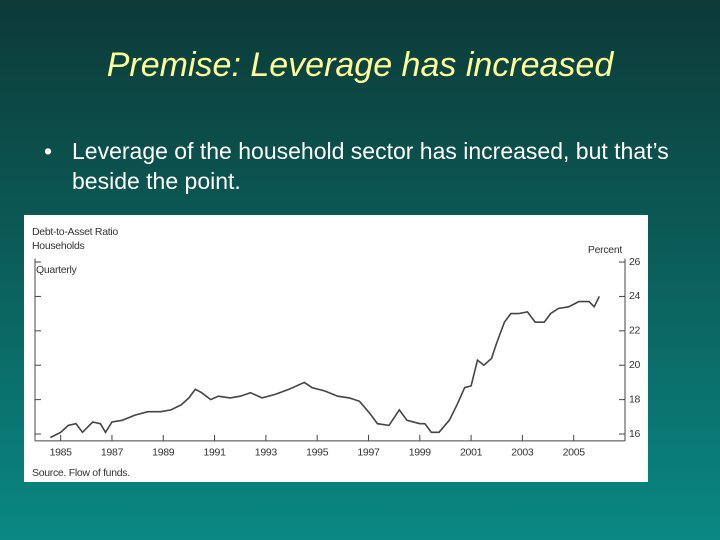  Describe the element at coordinates (75, 232) in the screenshot. I see `chart-title: Debt-to-Asset Ratio` at that location.